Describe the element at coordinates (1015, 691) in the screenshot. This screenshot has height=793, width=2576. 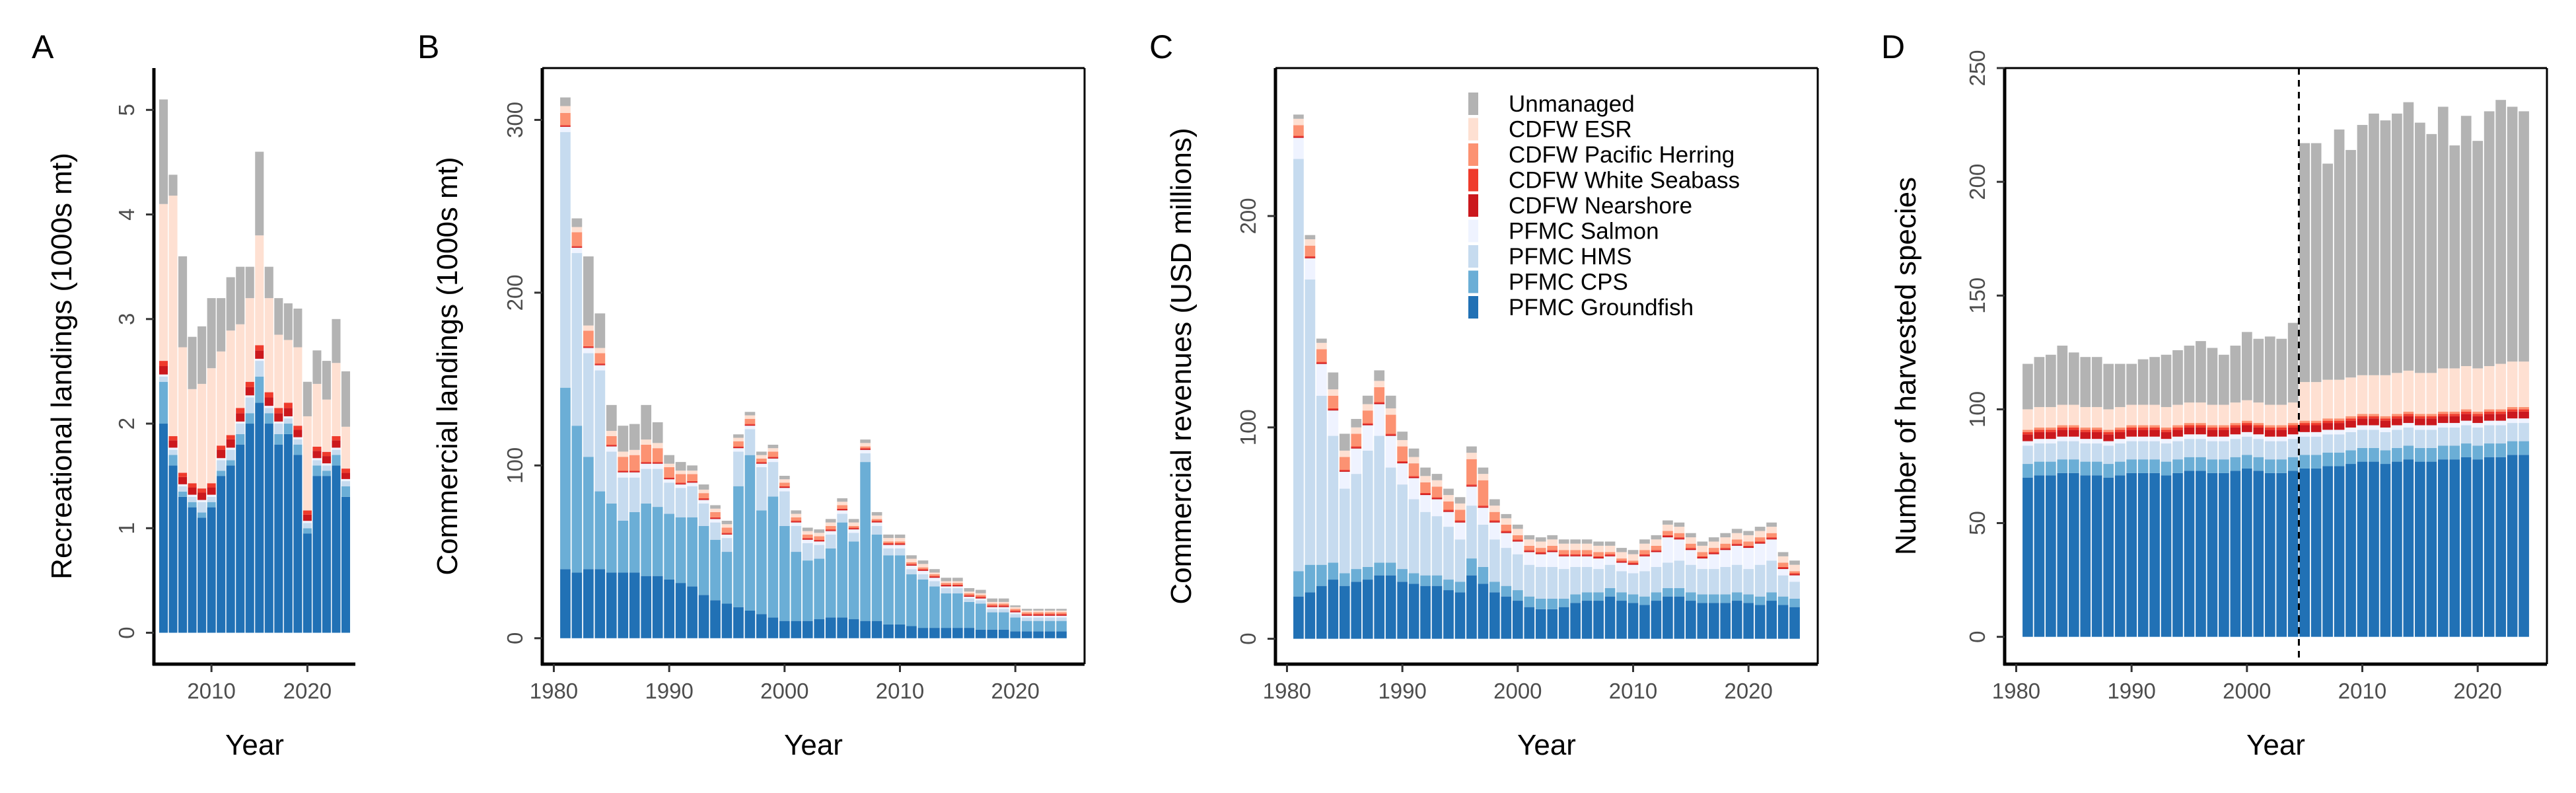
I see `x-tick-label: 2020` at that location.